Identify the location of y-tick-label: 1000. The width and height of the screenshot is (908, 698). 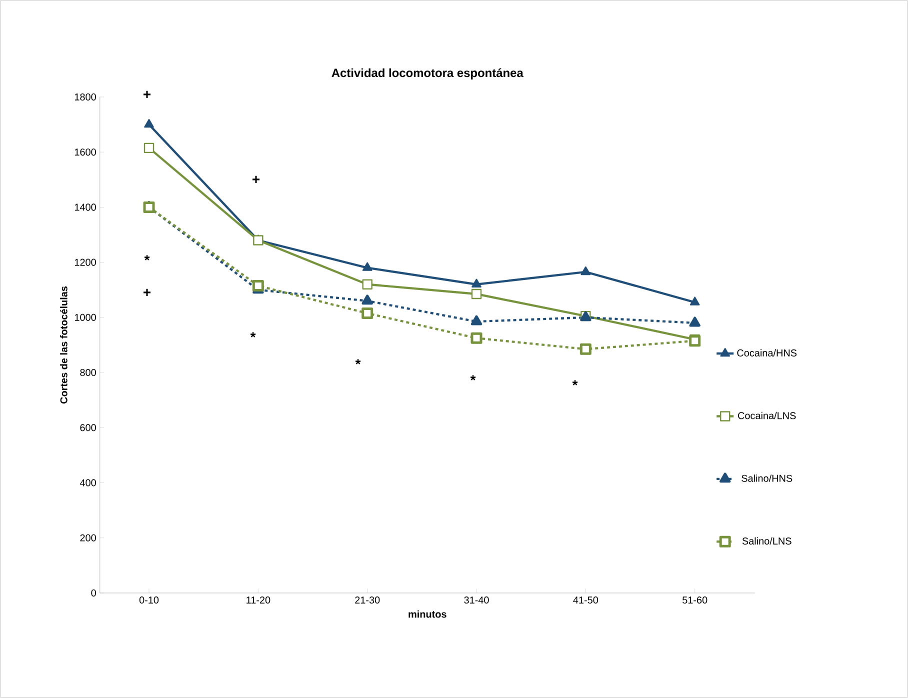
(85, 317).